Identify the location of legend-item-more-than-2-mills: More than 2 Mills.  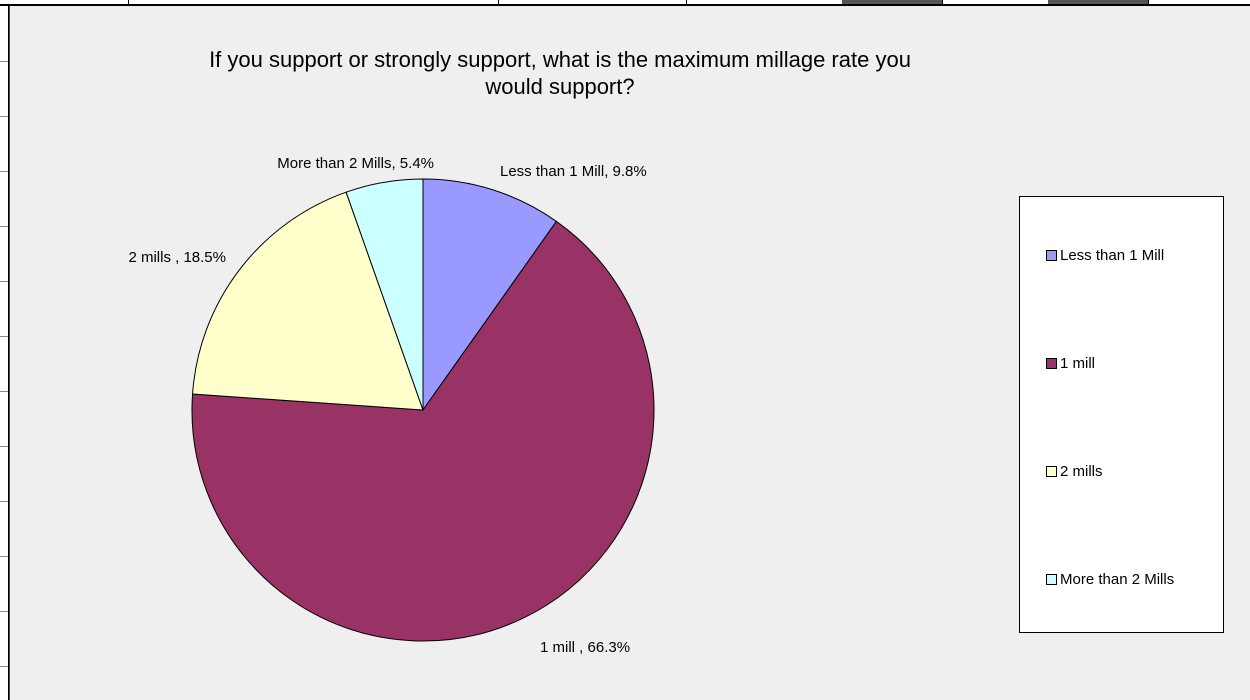
(1110, 579).